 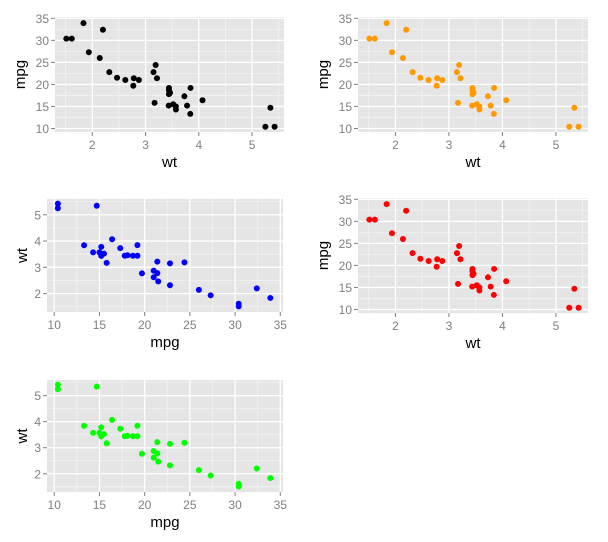 What do you see at coordinates (346, 63) in the screenshot?
I see `y-tick-label: 25` at bounding box center [346, 63].